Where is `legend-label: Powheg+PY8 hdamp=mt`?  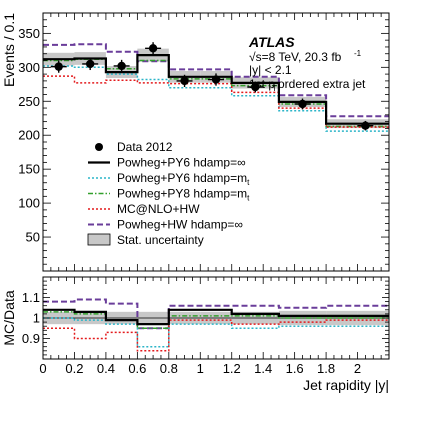
legend-label: Powheg+PY8 hdamp=mt is located at coordinates (183, 195).